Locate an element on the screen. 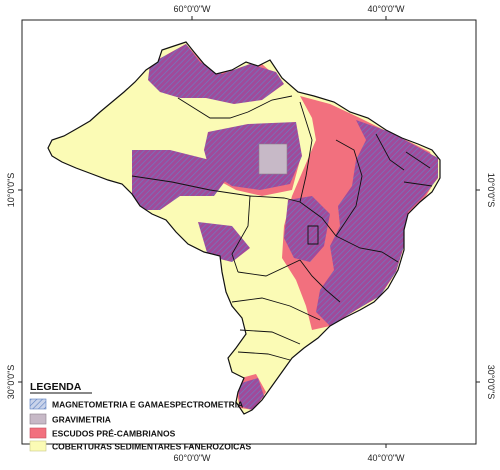 The width and height of the screenshot is (500, 470). legend-title: LEGENDA is located at coordinates (56, 387).